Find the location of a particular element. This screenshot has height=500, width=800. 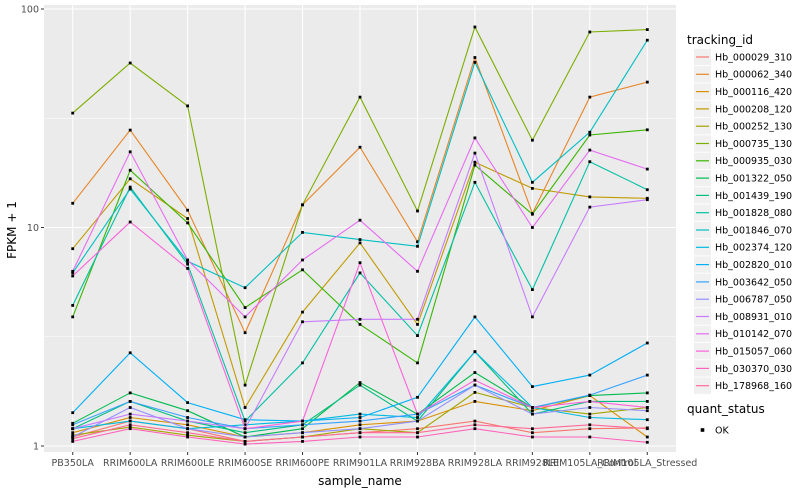

legend-label: Hb_003642_050 is located at coordinates (753, 282).